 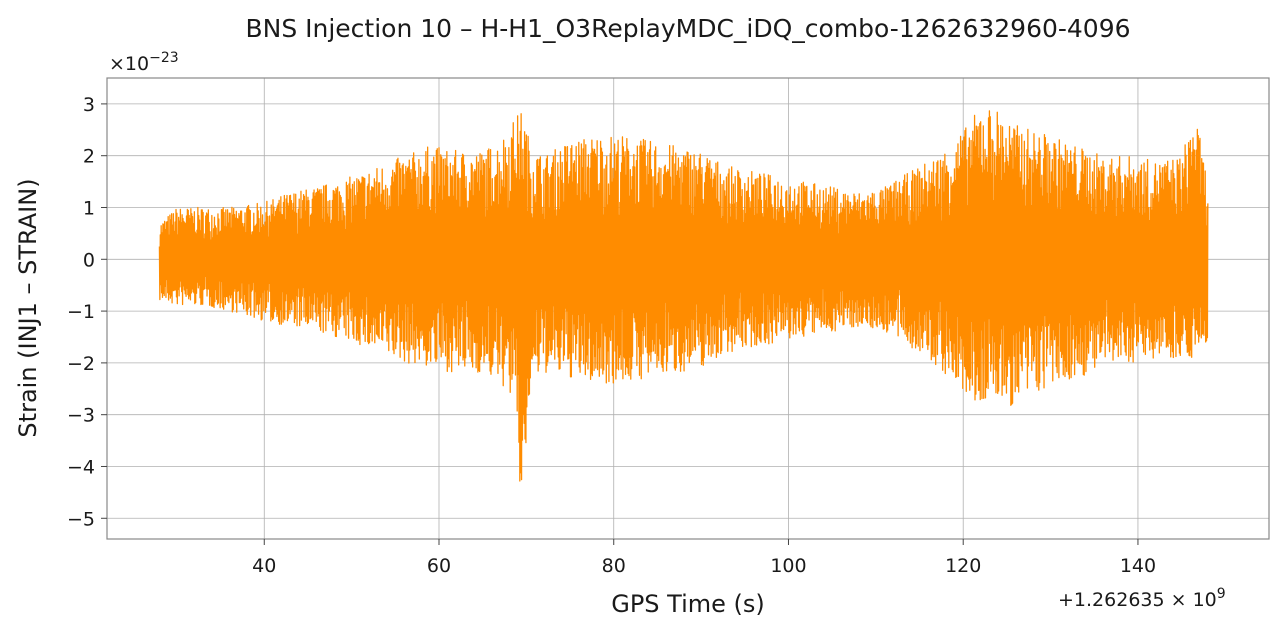 What do you see at coordinates (81, 416) in the screenshot?
I see `y-tick-label: −3` at bounding box center [81, 416].